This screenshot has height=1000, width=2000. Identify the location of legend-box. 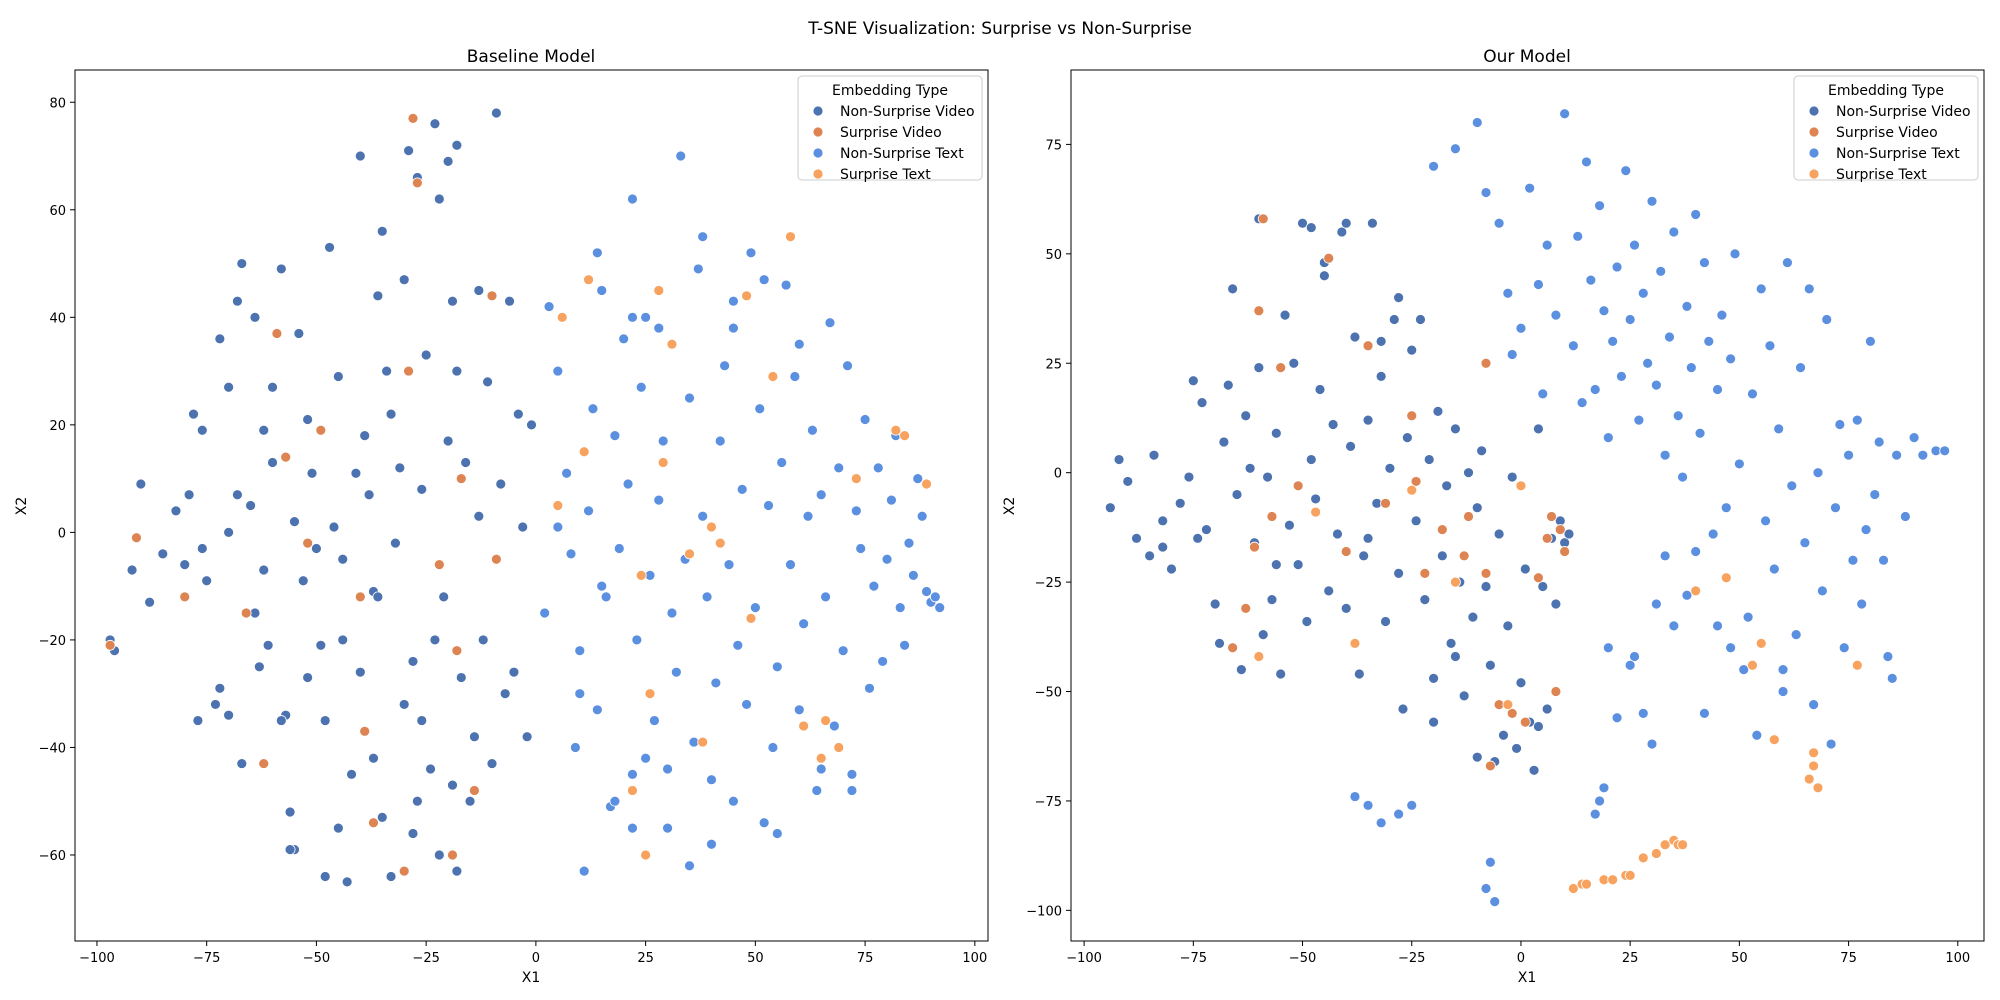
(890, 128).